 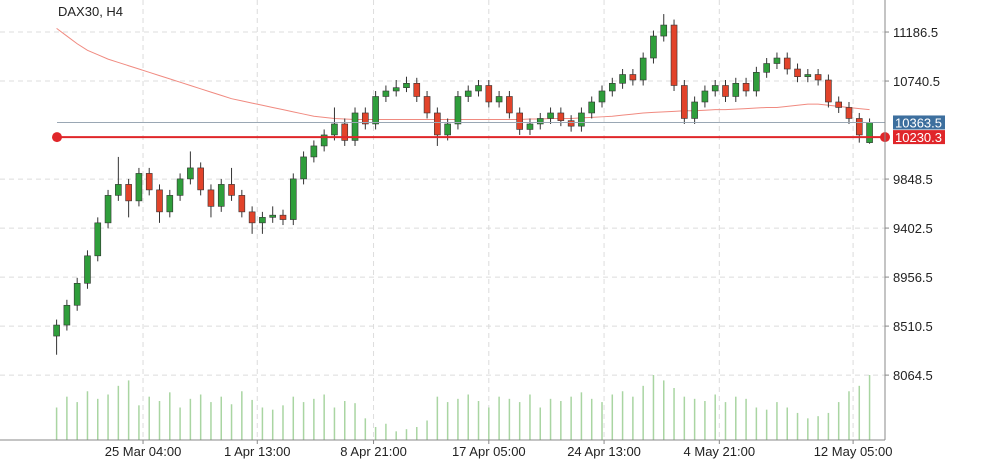 I want to click on x-tick-label: 24 Apr 13:00, so click(x=604, y=451).